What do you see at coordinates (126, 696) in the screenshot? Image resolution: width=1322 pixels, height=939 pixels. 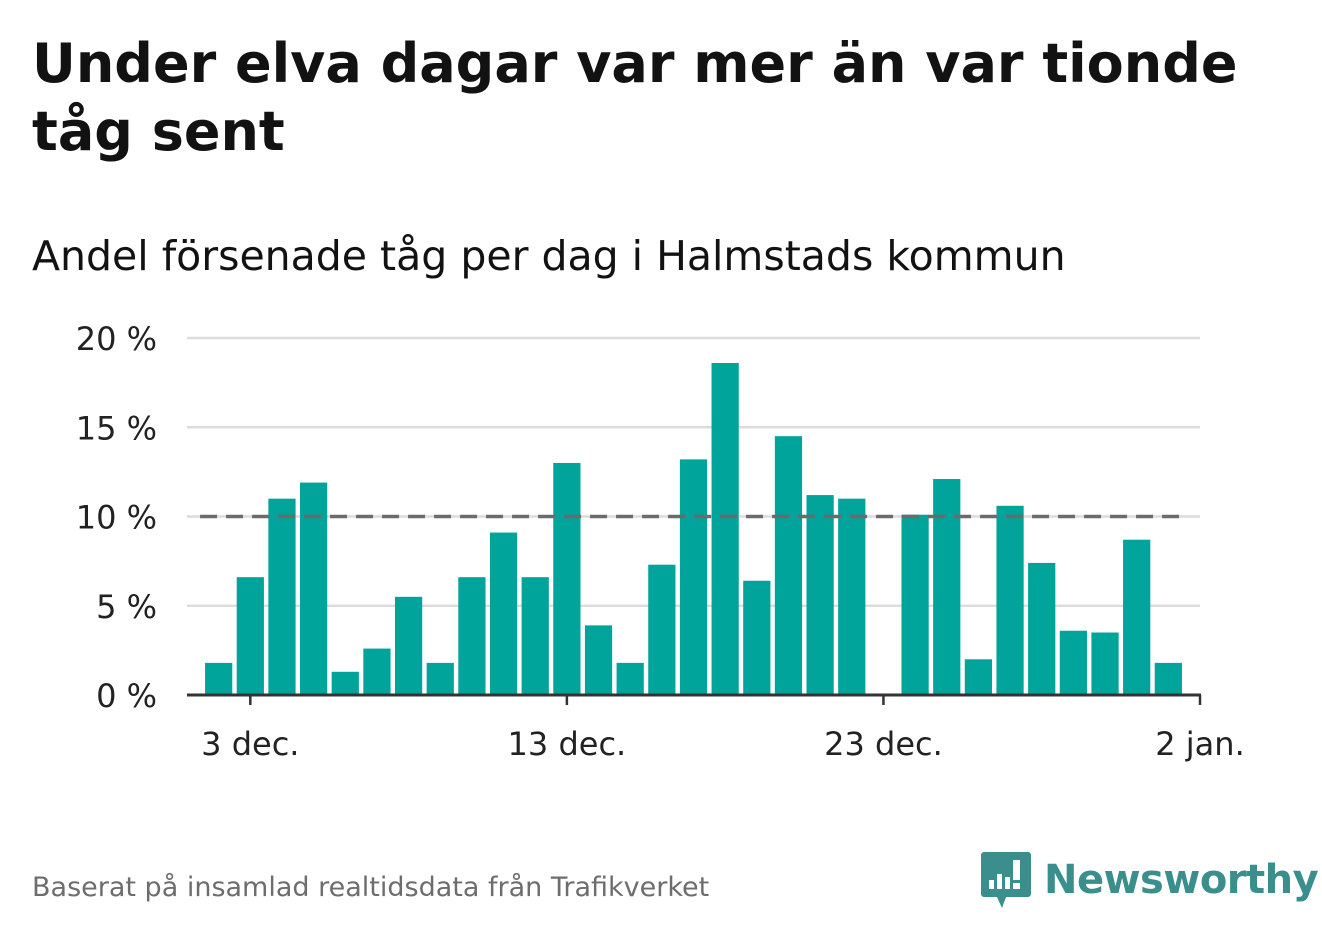 I see `y-tick-label: 0 %` at bounding box center [126, 696].